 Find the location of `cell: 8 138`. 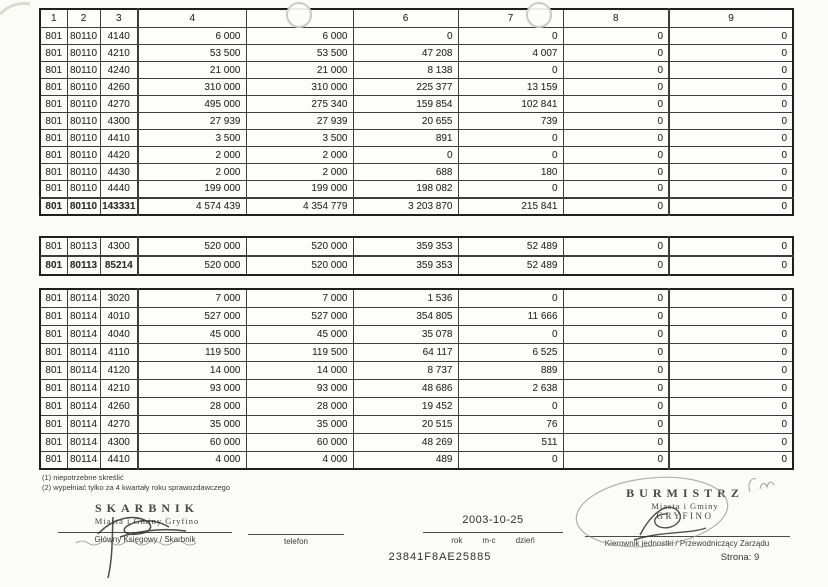

cell: 8 138 is located at coordinates (405, 70).